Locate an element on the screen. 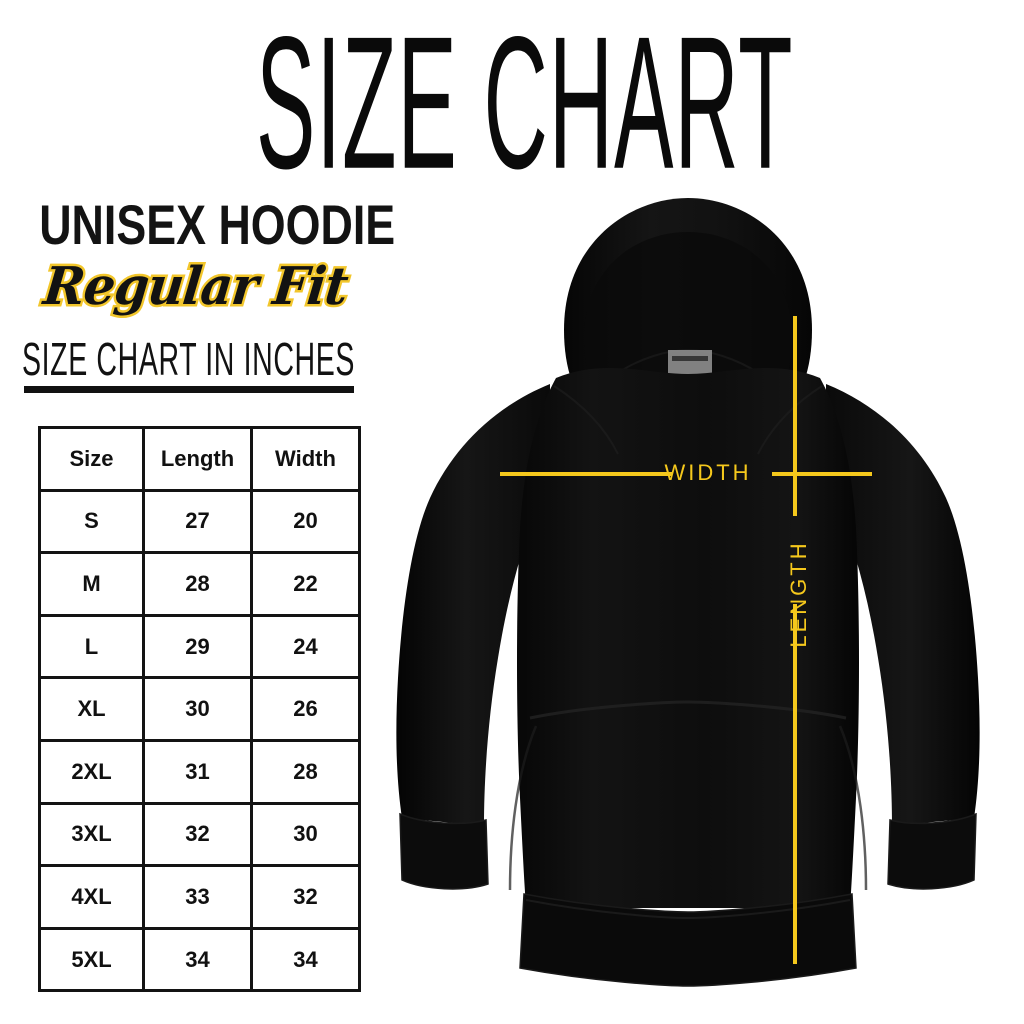 The image size is (1024, 1024). cell-width: 28 is located at coordinates (305, 771).